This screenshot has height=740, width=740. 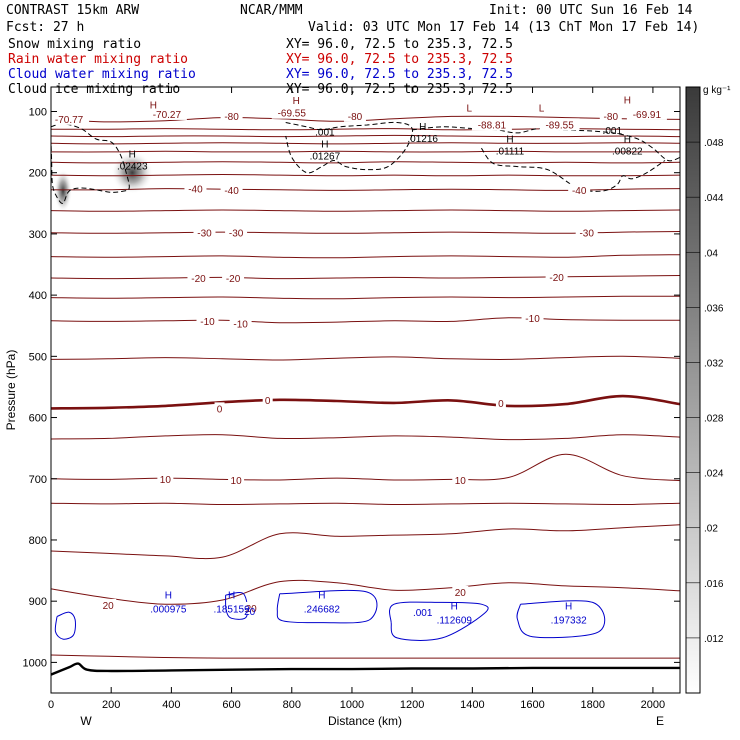 I want to click on colorbar-tick-label-8: .044, so click(x=714, y=198).